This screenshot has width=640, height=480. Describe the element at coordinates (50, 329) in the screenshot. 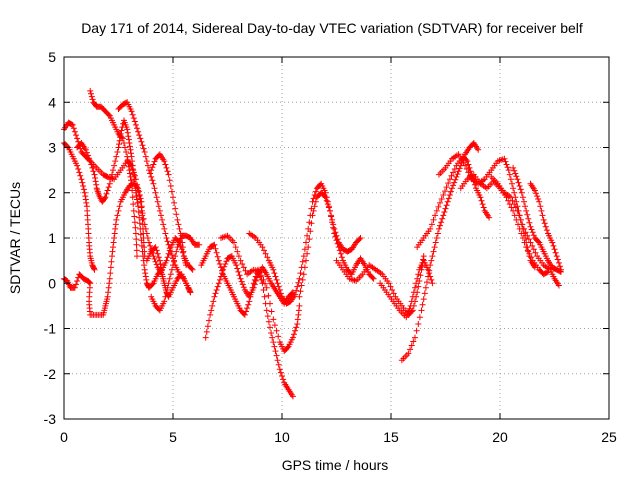

I see `y-tick-label: -1` at that location.